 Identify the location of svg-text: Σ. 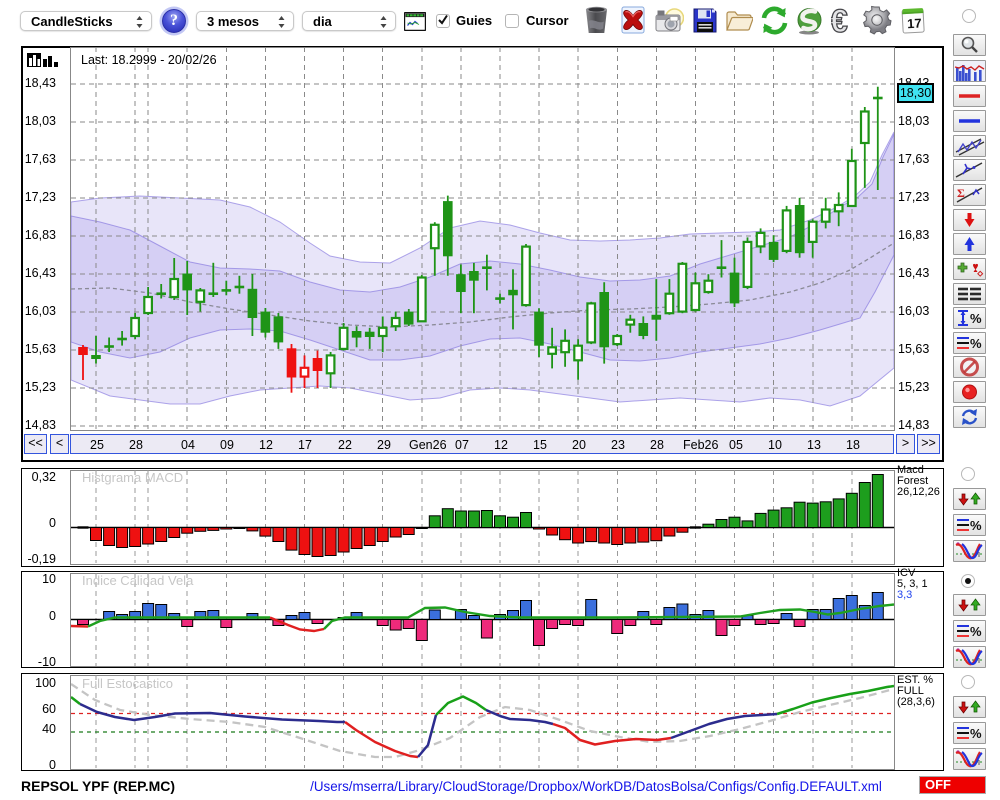
(961, 193).